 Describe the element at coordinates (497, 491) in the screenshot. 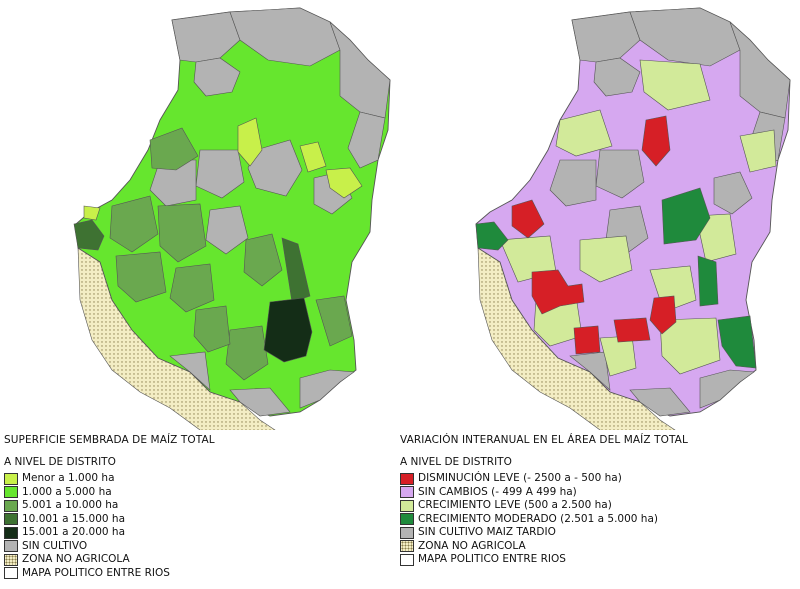

I see `legend-label: SIN CAMBIOS (- 499 A 499 ha)` at that location.